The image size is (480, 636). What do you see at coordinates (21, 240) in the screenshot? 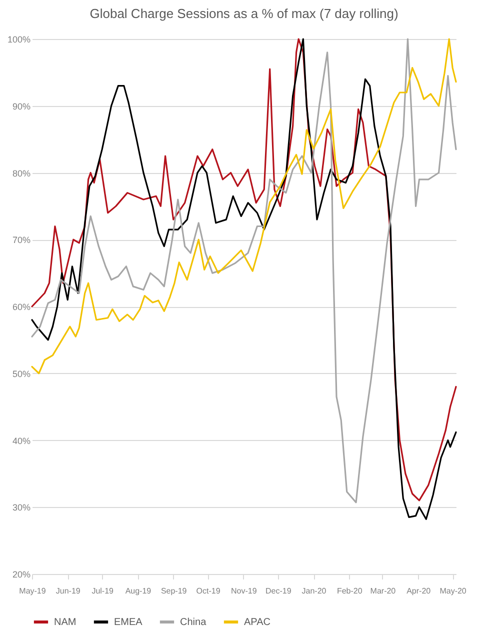
I see `y-tick-label: 70%` at bounding box center [21, 240].